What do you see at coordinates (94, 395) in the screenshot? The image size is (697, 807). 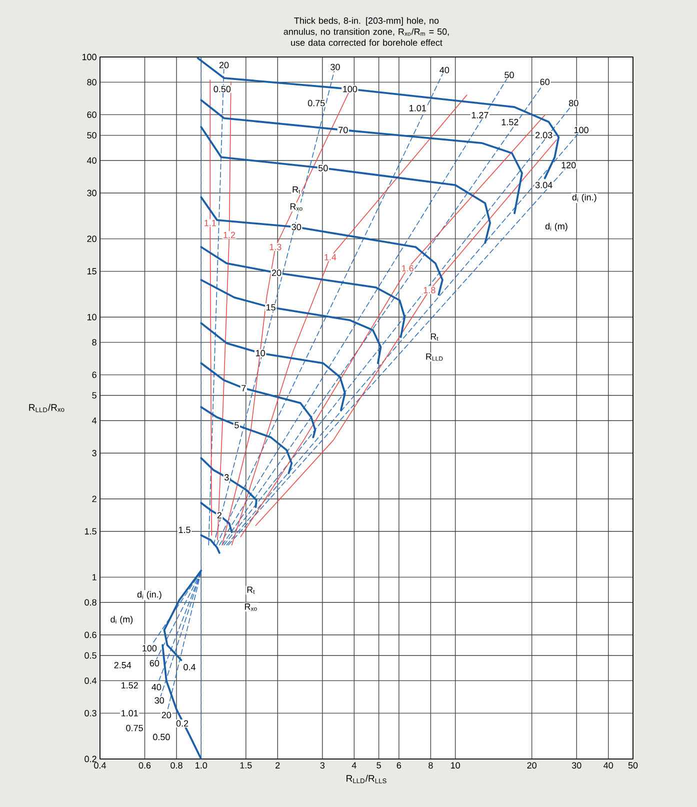 I see `y-tick-label: 5` at bounding box center [94, 395].